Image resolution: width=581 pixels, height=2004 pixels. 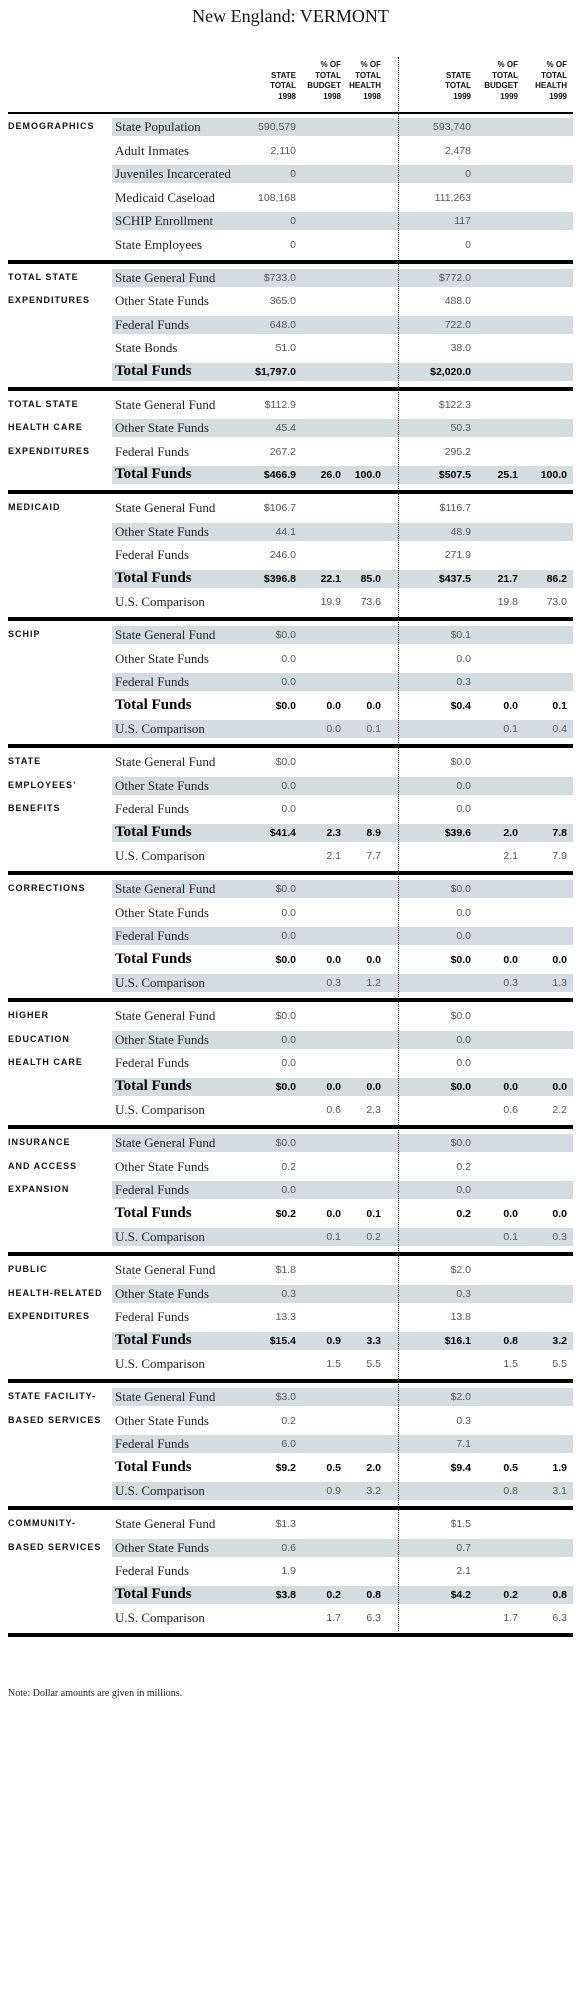 I want to click on section-label: TOTAL STATE, so click(x=43, y=403).